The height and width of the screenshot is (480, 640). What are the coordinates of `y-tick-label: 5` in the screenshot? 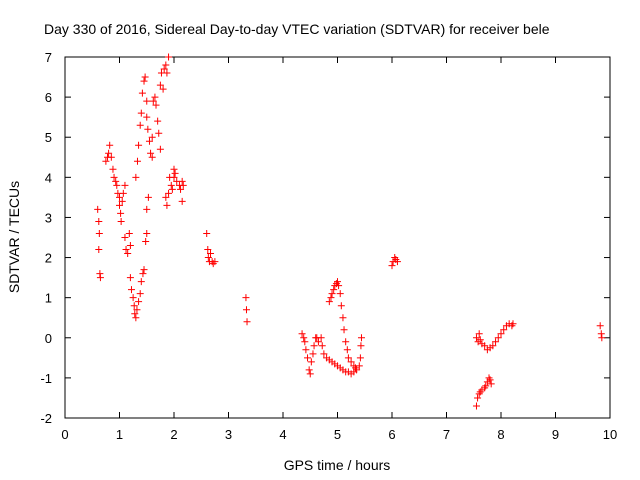 It's located at (48, 137).